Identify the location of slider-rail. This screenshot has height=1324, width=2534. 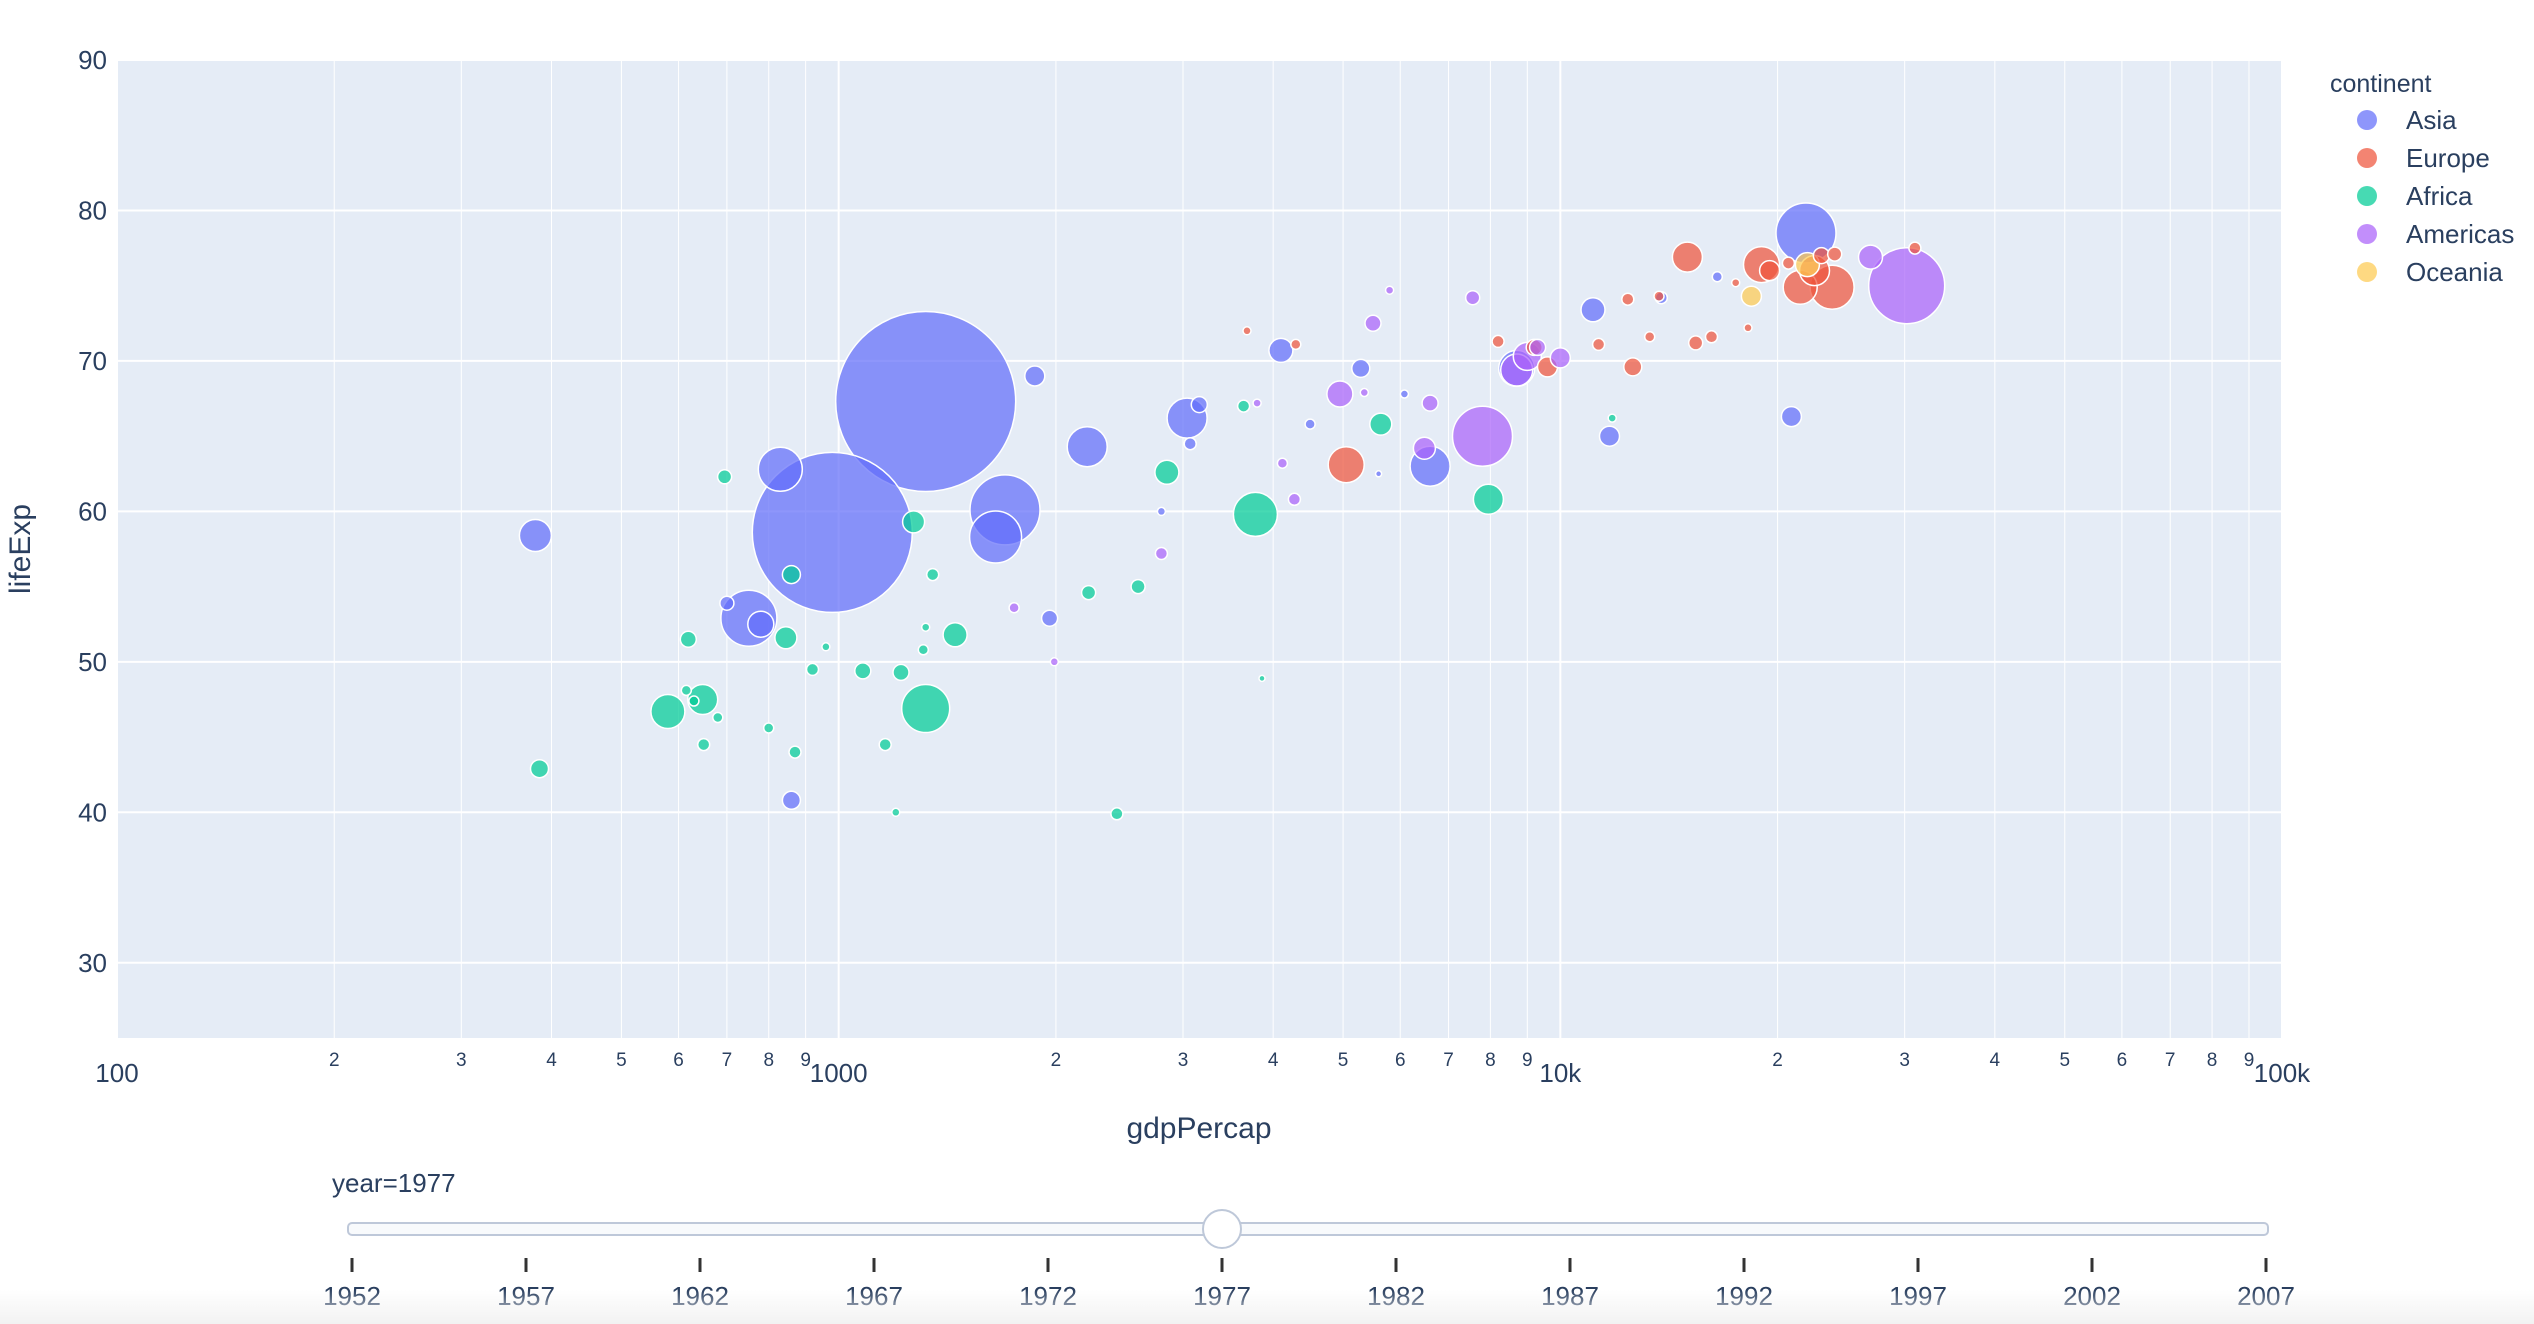
(1308, 1229).